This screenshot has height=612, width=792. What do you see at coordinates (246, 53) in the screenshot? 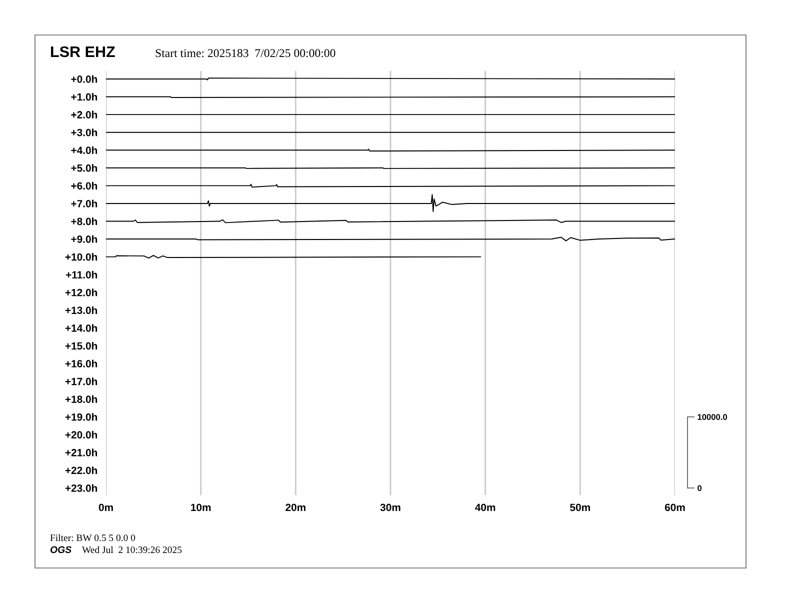
I see `chart-subtitle: Start time: 2025183 7/02/25 00:00:00` at bounding box center [246, 53].